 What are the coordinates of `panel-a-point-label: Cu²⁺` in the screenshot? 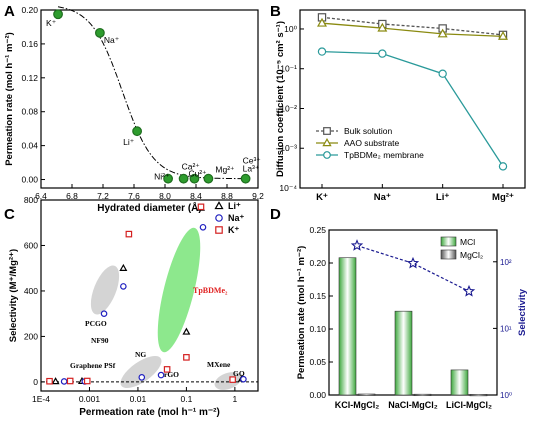 It's located at (197, 174).